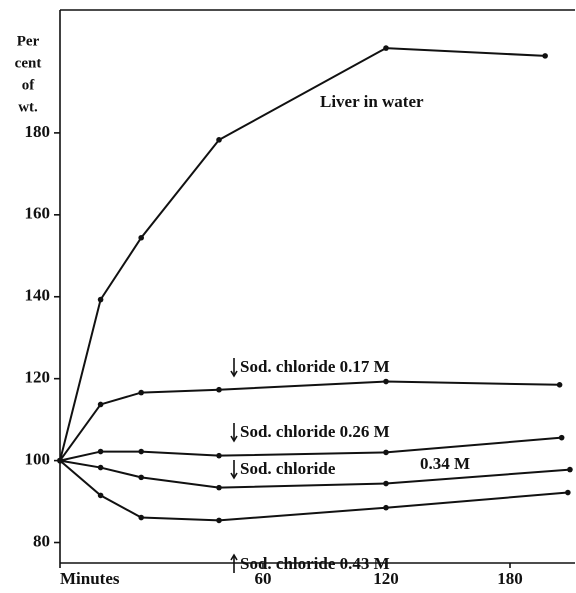 The width and height of the screenshot is (576, 593). I want to click on y-axis-label: cent, so click(28, 63).